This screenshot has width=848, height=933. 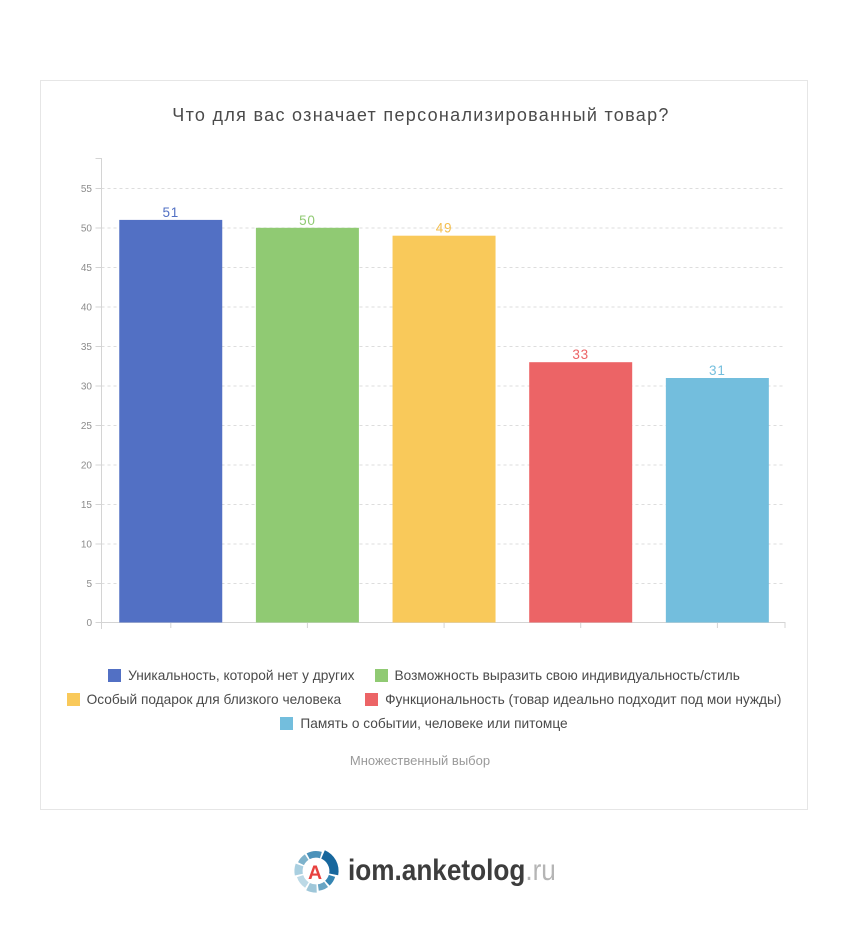 What do you see at coordinates (87, 387) in the screenshot?
I see `svg-text: 30` at bounding box center [87, 387].